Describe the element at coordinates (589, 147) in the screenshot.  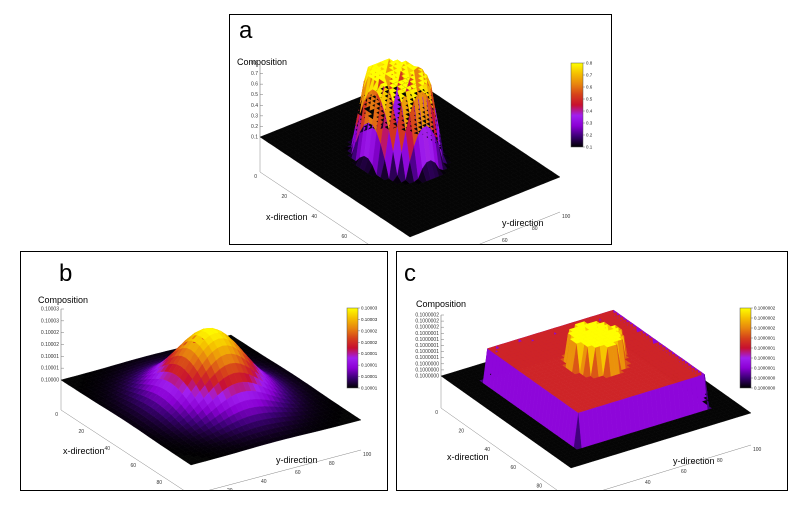
I see `colorbar-tick-label: 0.1` at that location.